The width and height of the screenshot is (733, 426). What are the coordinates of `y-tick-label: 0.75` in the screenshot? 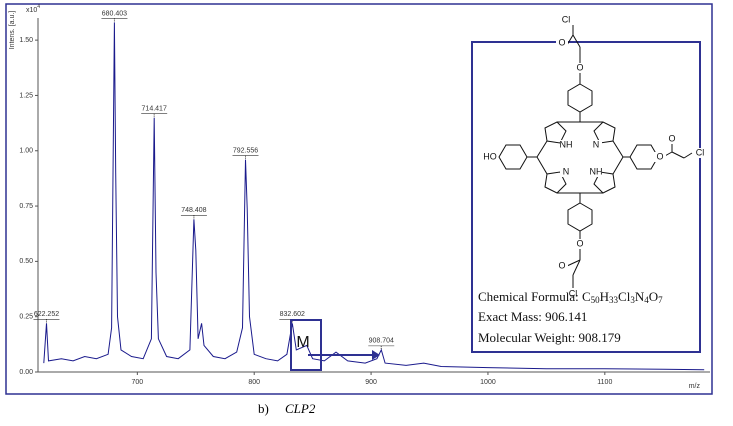 It's located at (26, 206).